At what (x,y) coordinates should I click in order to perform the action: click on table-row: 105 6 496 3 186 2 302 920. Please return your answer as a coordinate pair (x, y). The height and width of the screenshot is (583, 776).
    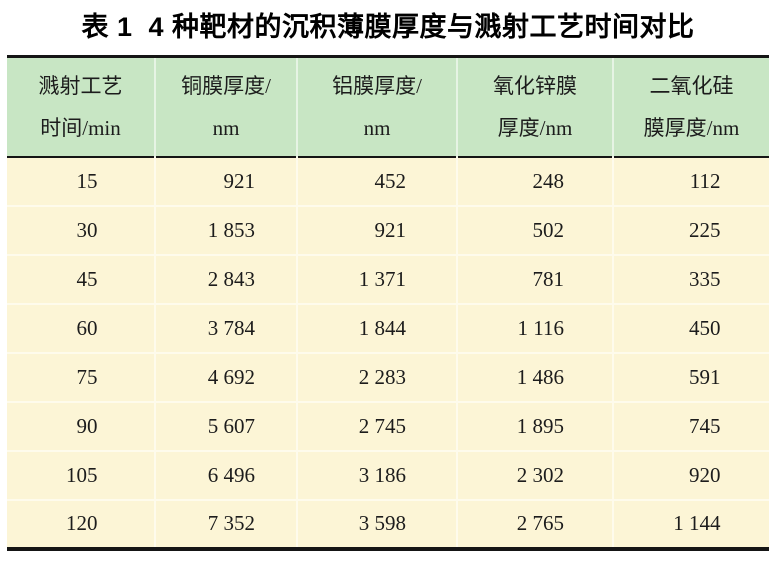
    Looking at the image, I should click on (388, 474).